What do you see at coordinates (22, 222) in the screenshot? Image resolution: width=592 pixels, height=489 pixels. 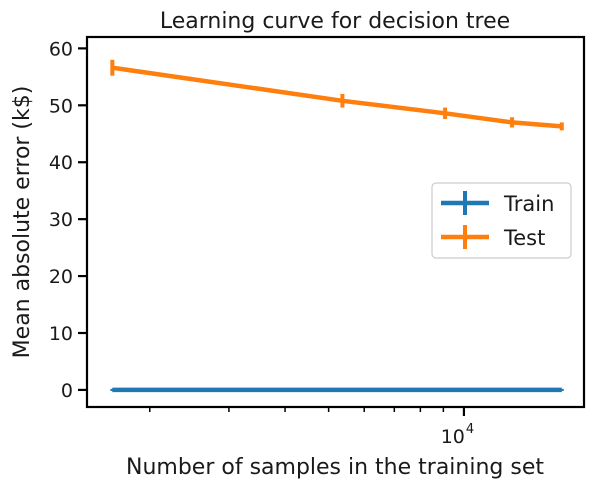 I see `y-axis-label: Mean absolute error (k$)` at bounding box center [22, 222].